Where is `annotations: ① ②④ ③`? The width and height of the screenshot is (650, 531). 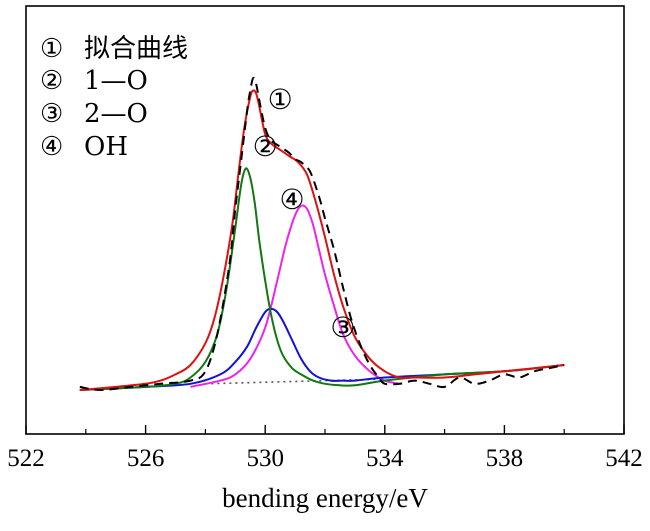 annotations: ① ②④ ③ is located at coordinates (304, 213).